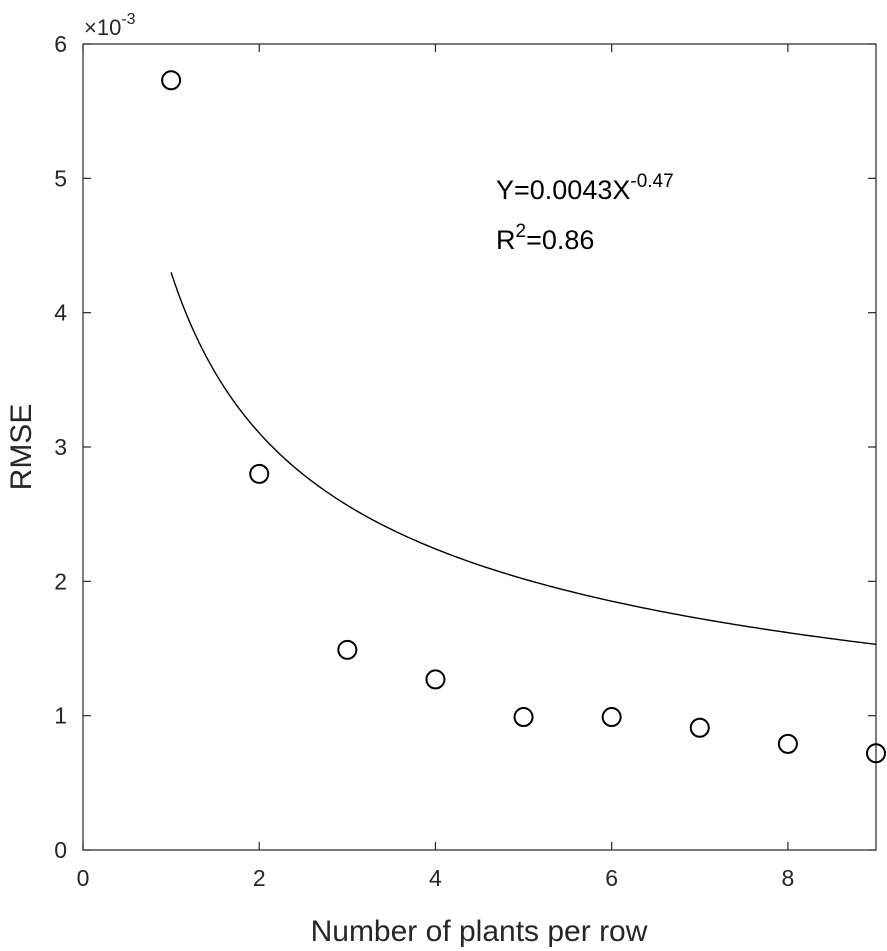 The image size is (887, 951). Describe the element at coordinates (259, 878) in the screenshot. I see `x-tick-label: 2` at that location.